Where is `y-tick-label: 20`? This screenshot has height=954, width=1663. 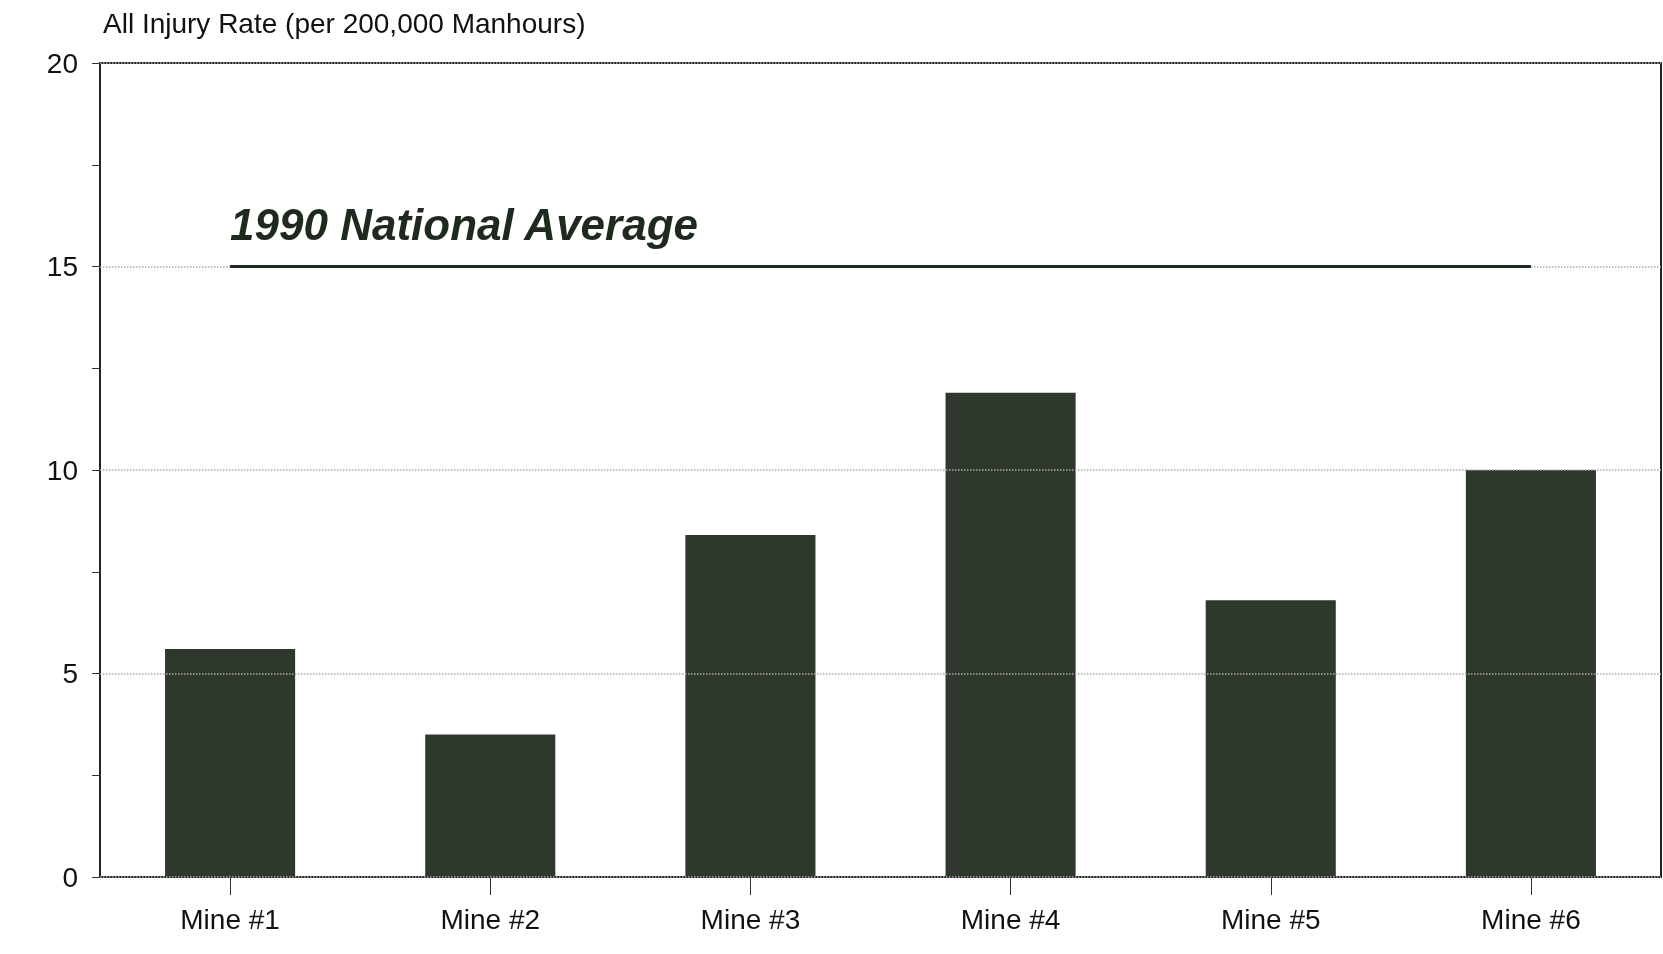
y-tick-label: 20 is located at coordinates (62, 63).